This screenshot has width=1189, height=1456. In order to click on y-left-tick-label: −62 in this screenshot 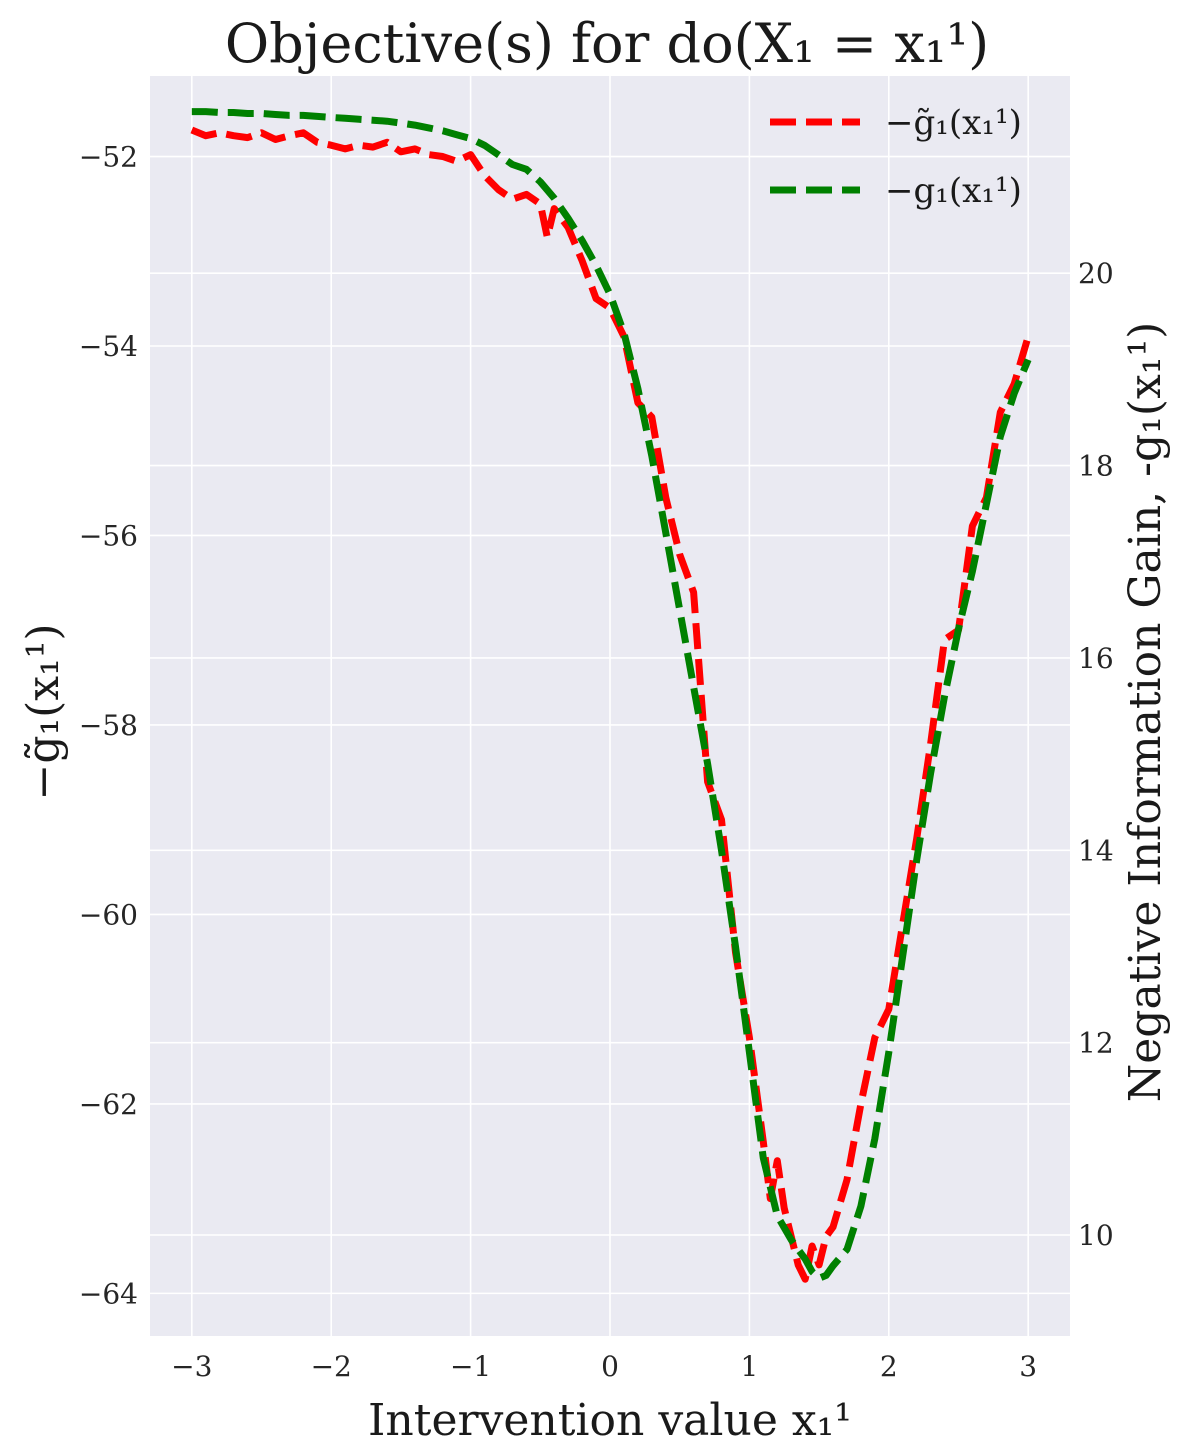, I will do `click(108, 1104)`.